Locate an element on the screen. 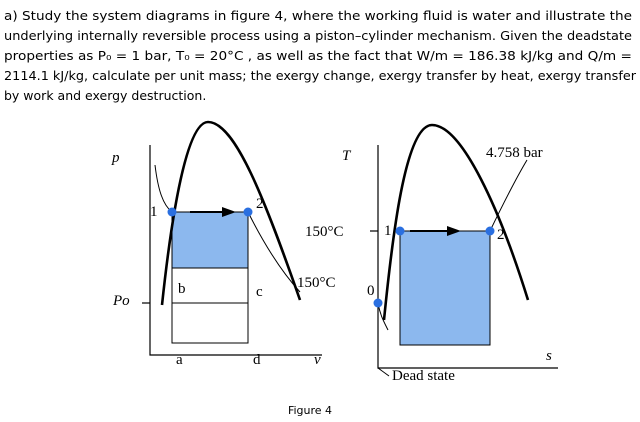 The width and height of the screenshot is (640, 422). leader is located at coordinates (383, 372).